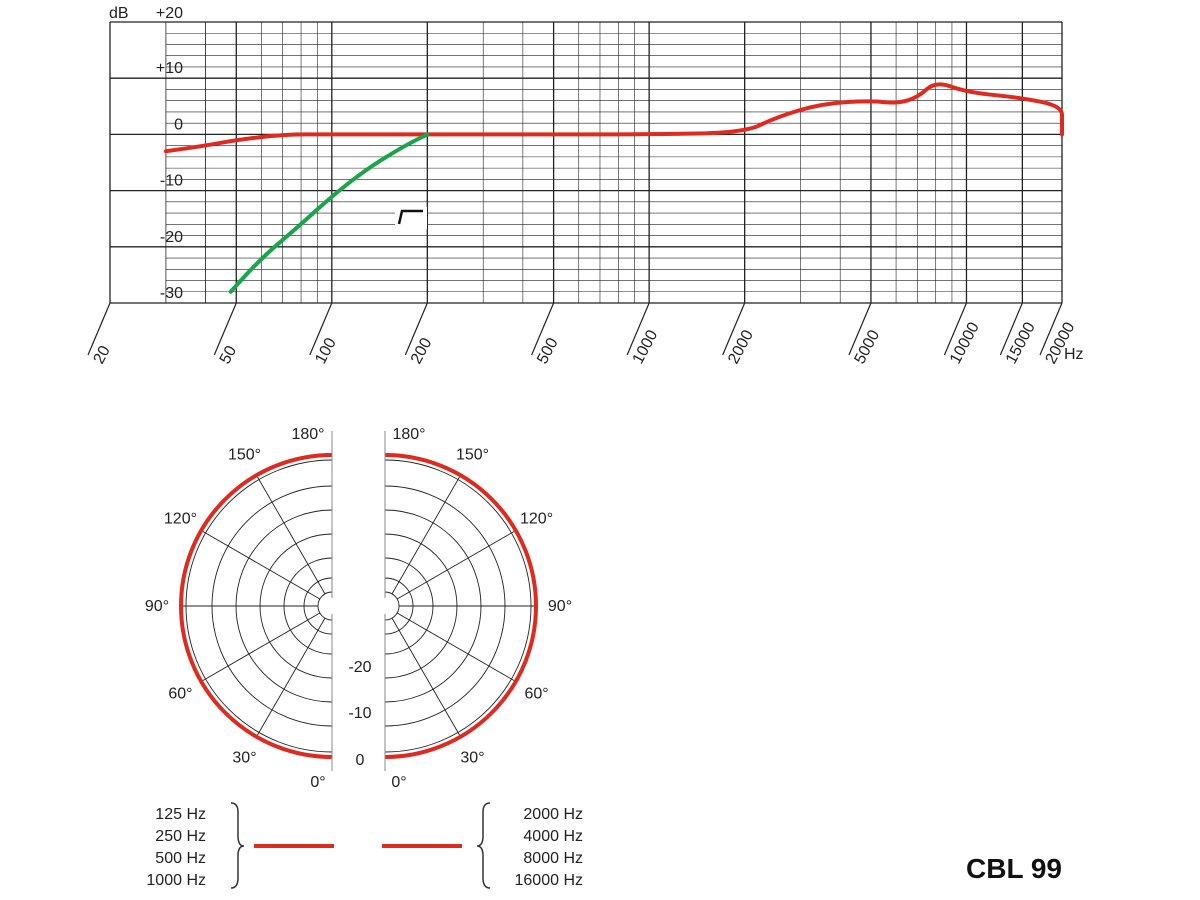  I want to click on x-tick-label: 10000, so click(965, 343).